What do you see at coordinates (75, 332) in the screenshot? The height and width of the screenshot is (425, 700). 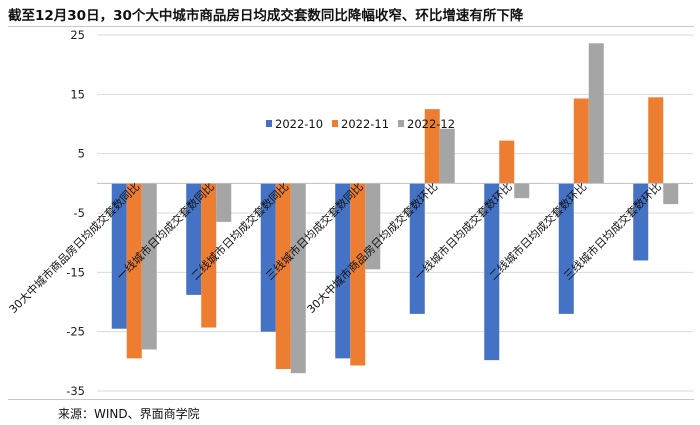 I see `y-tick-label: -25` at bounding box center [75, 332].